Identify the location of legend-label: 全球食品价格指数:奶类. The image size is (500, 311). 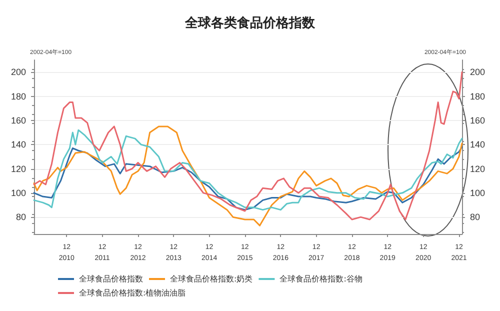
(211, 279).